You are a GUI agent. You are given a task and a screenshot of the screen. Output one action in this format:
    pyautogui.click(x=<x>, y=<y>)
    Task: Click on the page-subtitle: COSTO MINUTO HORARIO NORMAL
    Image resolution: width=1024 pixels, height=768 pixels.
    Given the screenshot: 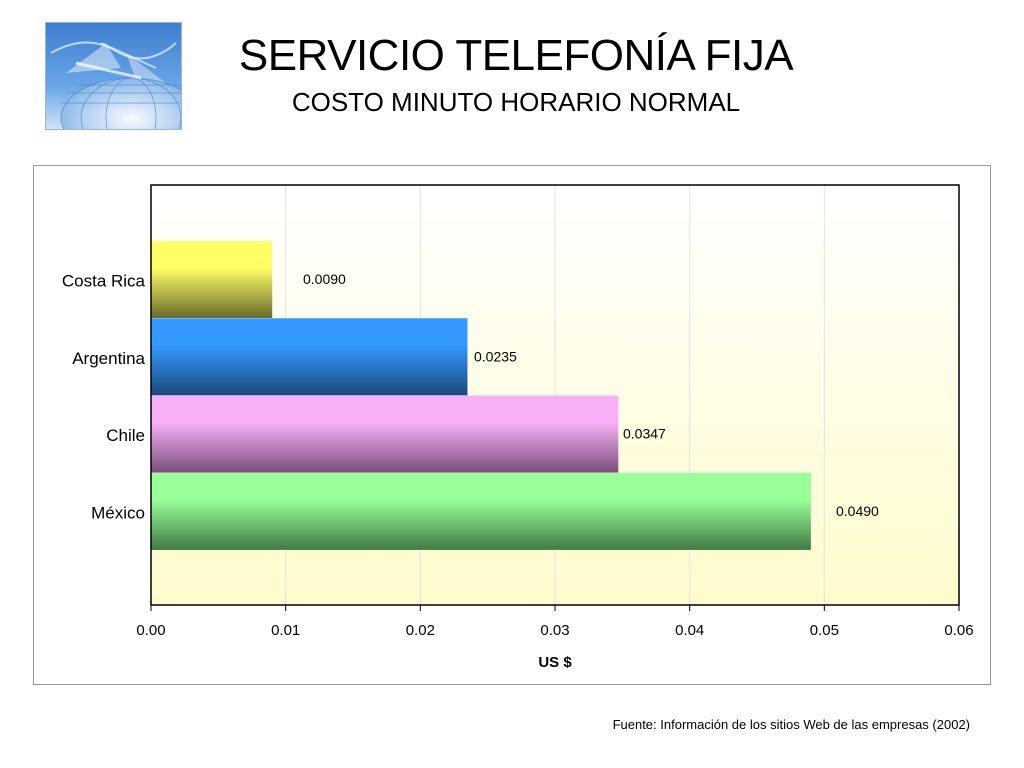 What is the action you would take?
    pyautogui.click(x=516, y=102)
    